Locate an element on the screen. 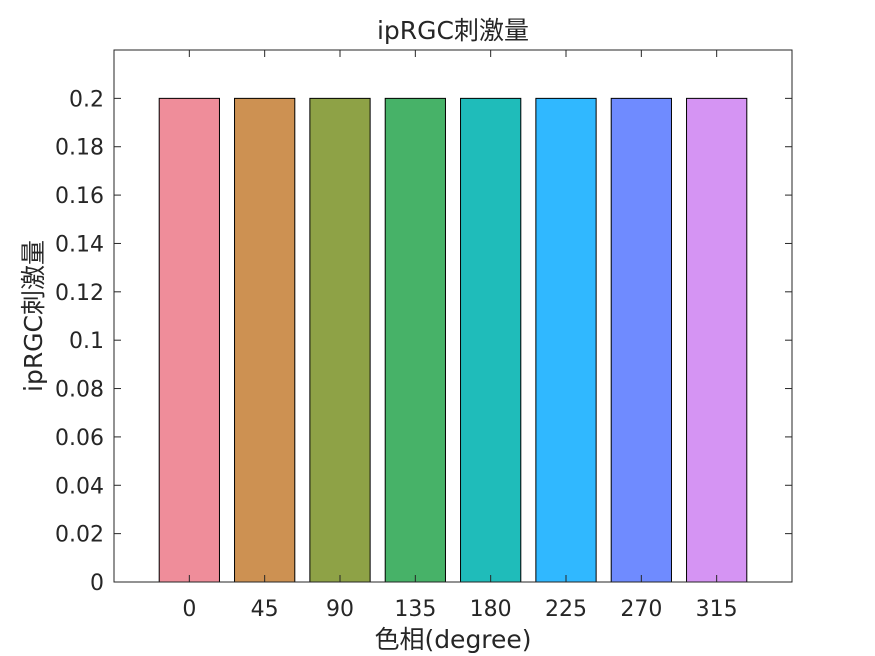 Image resolution: width=875 pixels, height=656 pixels. x-tick-label: 270 is located at coordinates (641, 609).